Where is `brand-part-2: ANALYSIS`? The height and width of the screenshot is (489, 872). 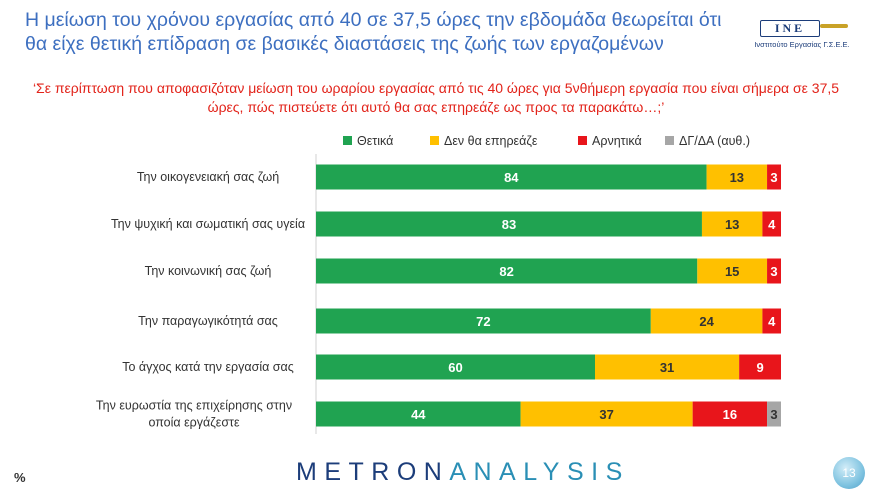 brand-part-2: ANALYSIS is located at coordinates (539, 472).